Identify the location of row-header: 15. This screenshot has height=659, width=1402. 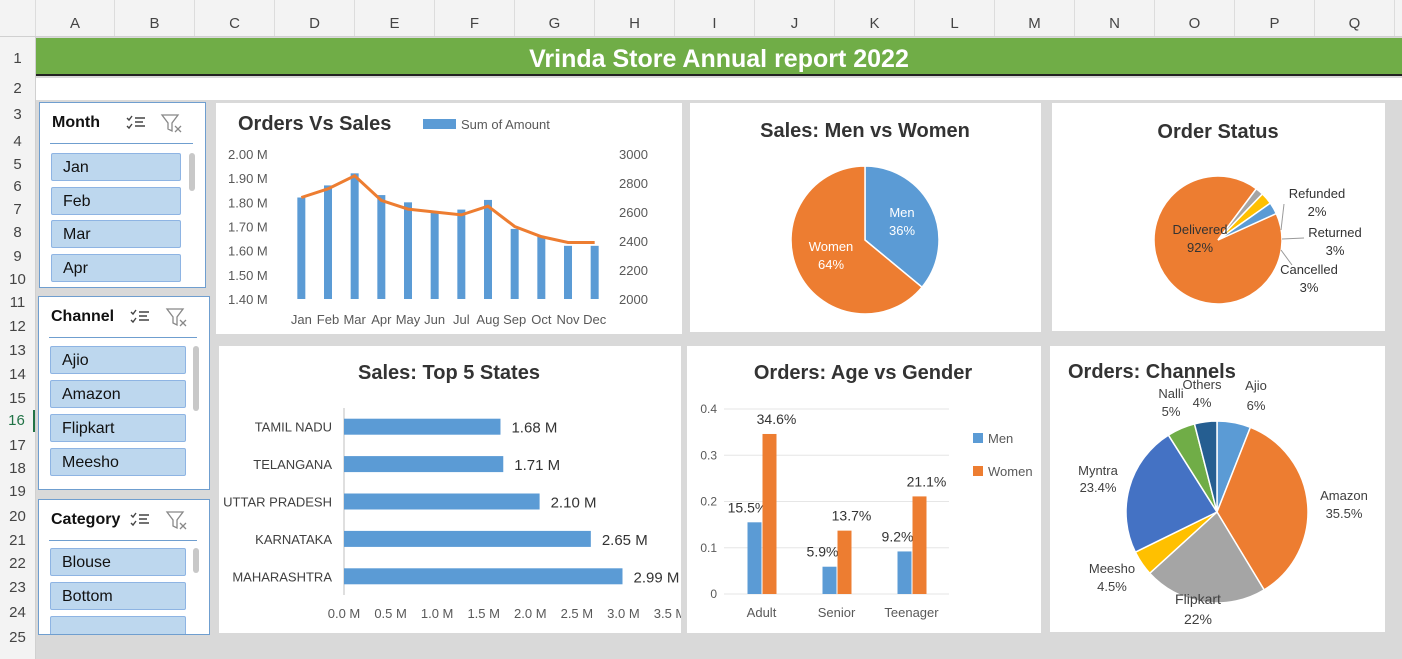
(17, 398).